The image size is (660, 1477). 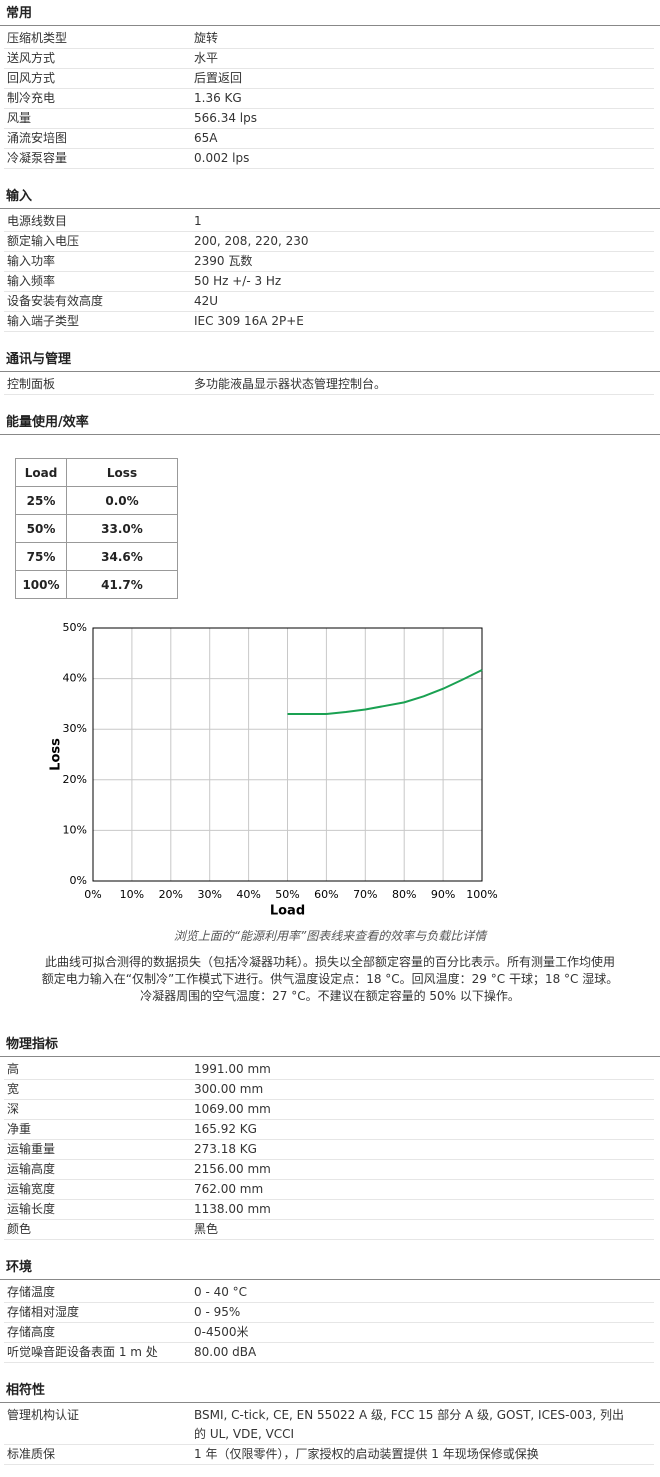 I want to click on spec-value: 0 - 40 °C, so click(x=221, y=1292).